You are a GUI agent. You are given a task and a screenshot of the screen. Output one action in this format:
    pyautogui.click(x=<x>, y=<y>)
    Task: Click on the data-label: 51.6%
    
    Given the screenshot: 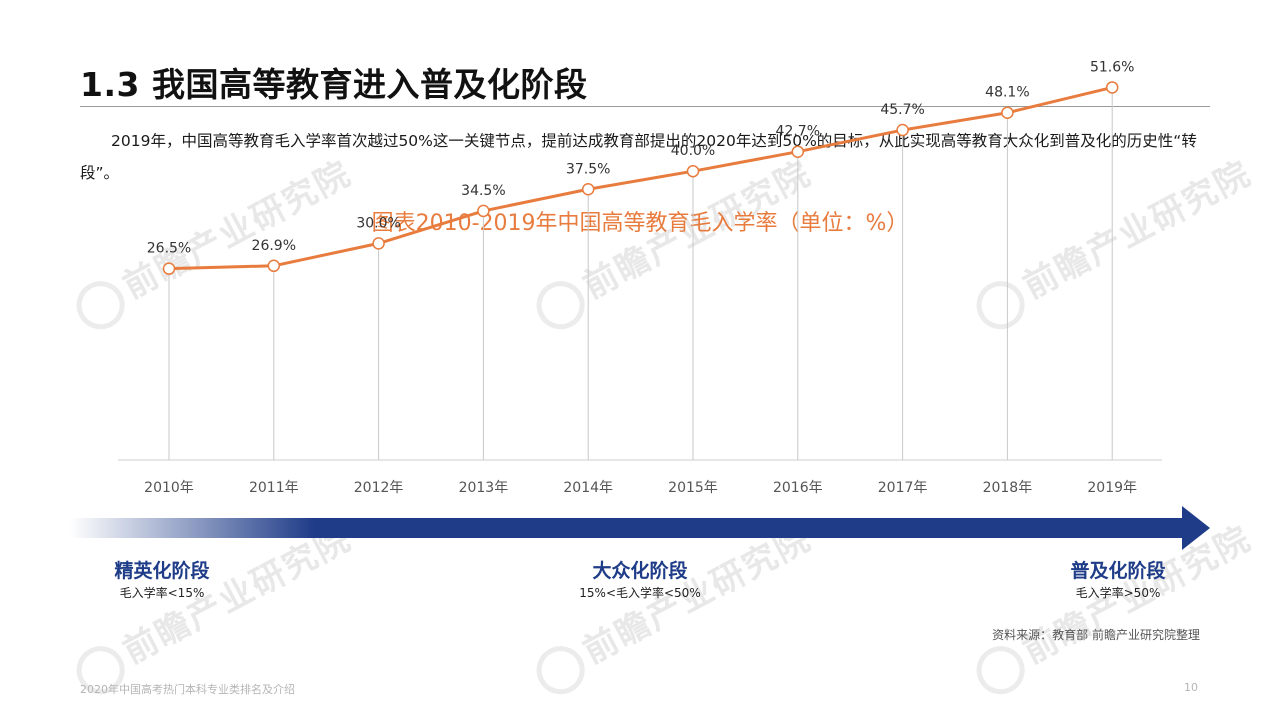 What is the action you would take?
    pyautogui.click(x=1112, y=67)
    